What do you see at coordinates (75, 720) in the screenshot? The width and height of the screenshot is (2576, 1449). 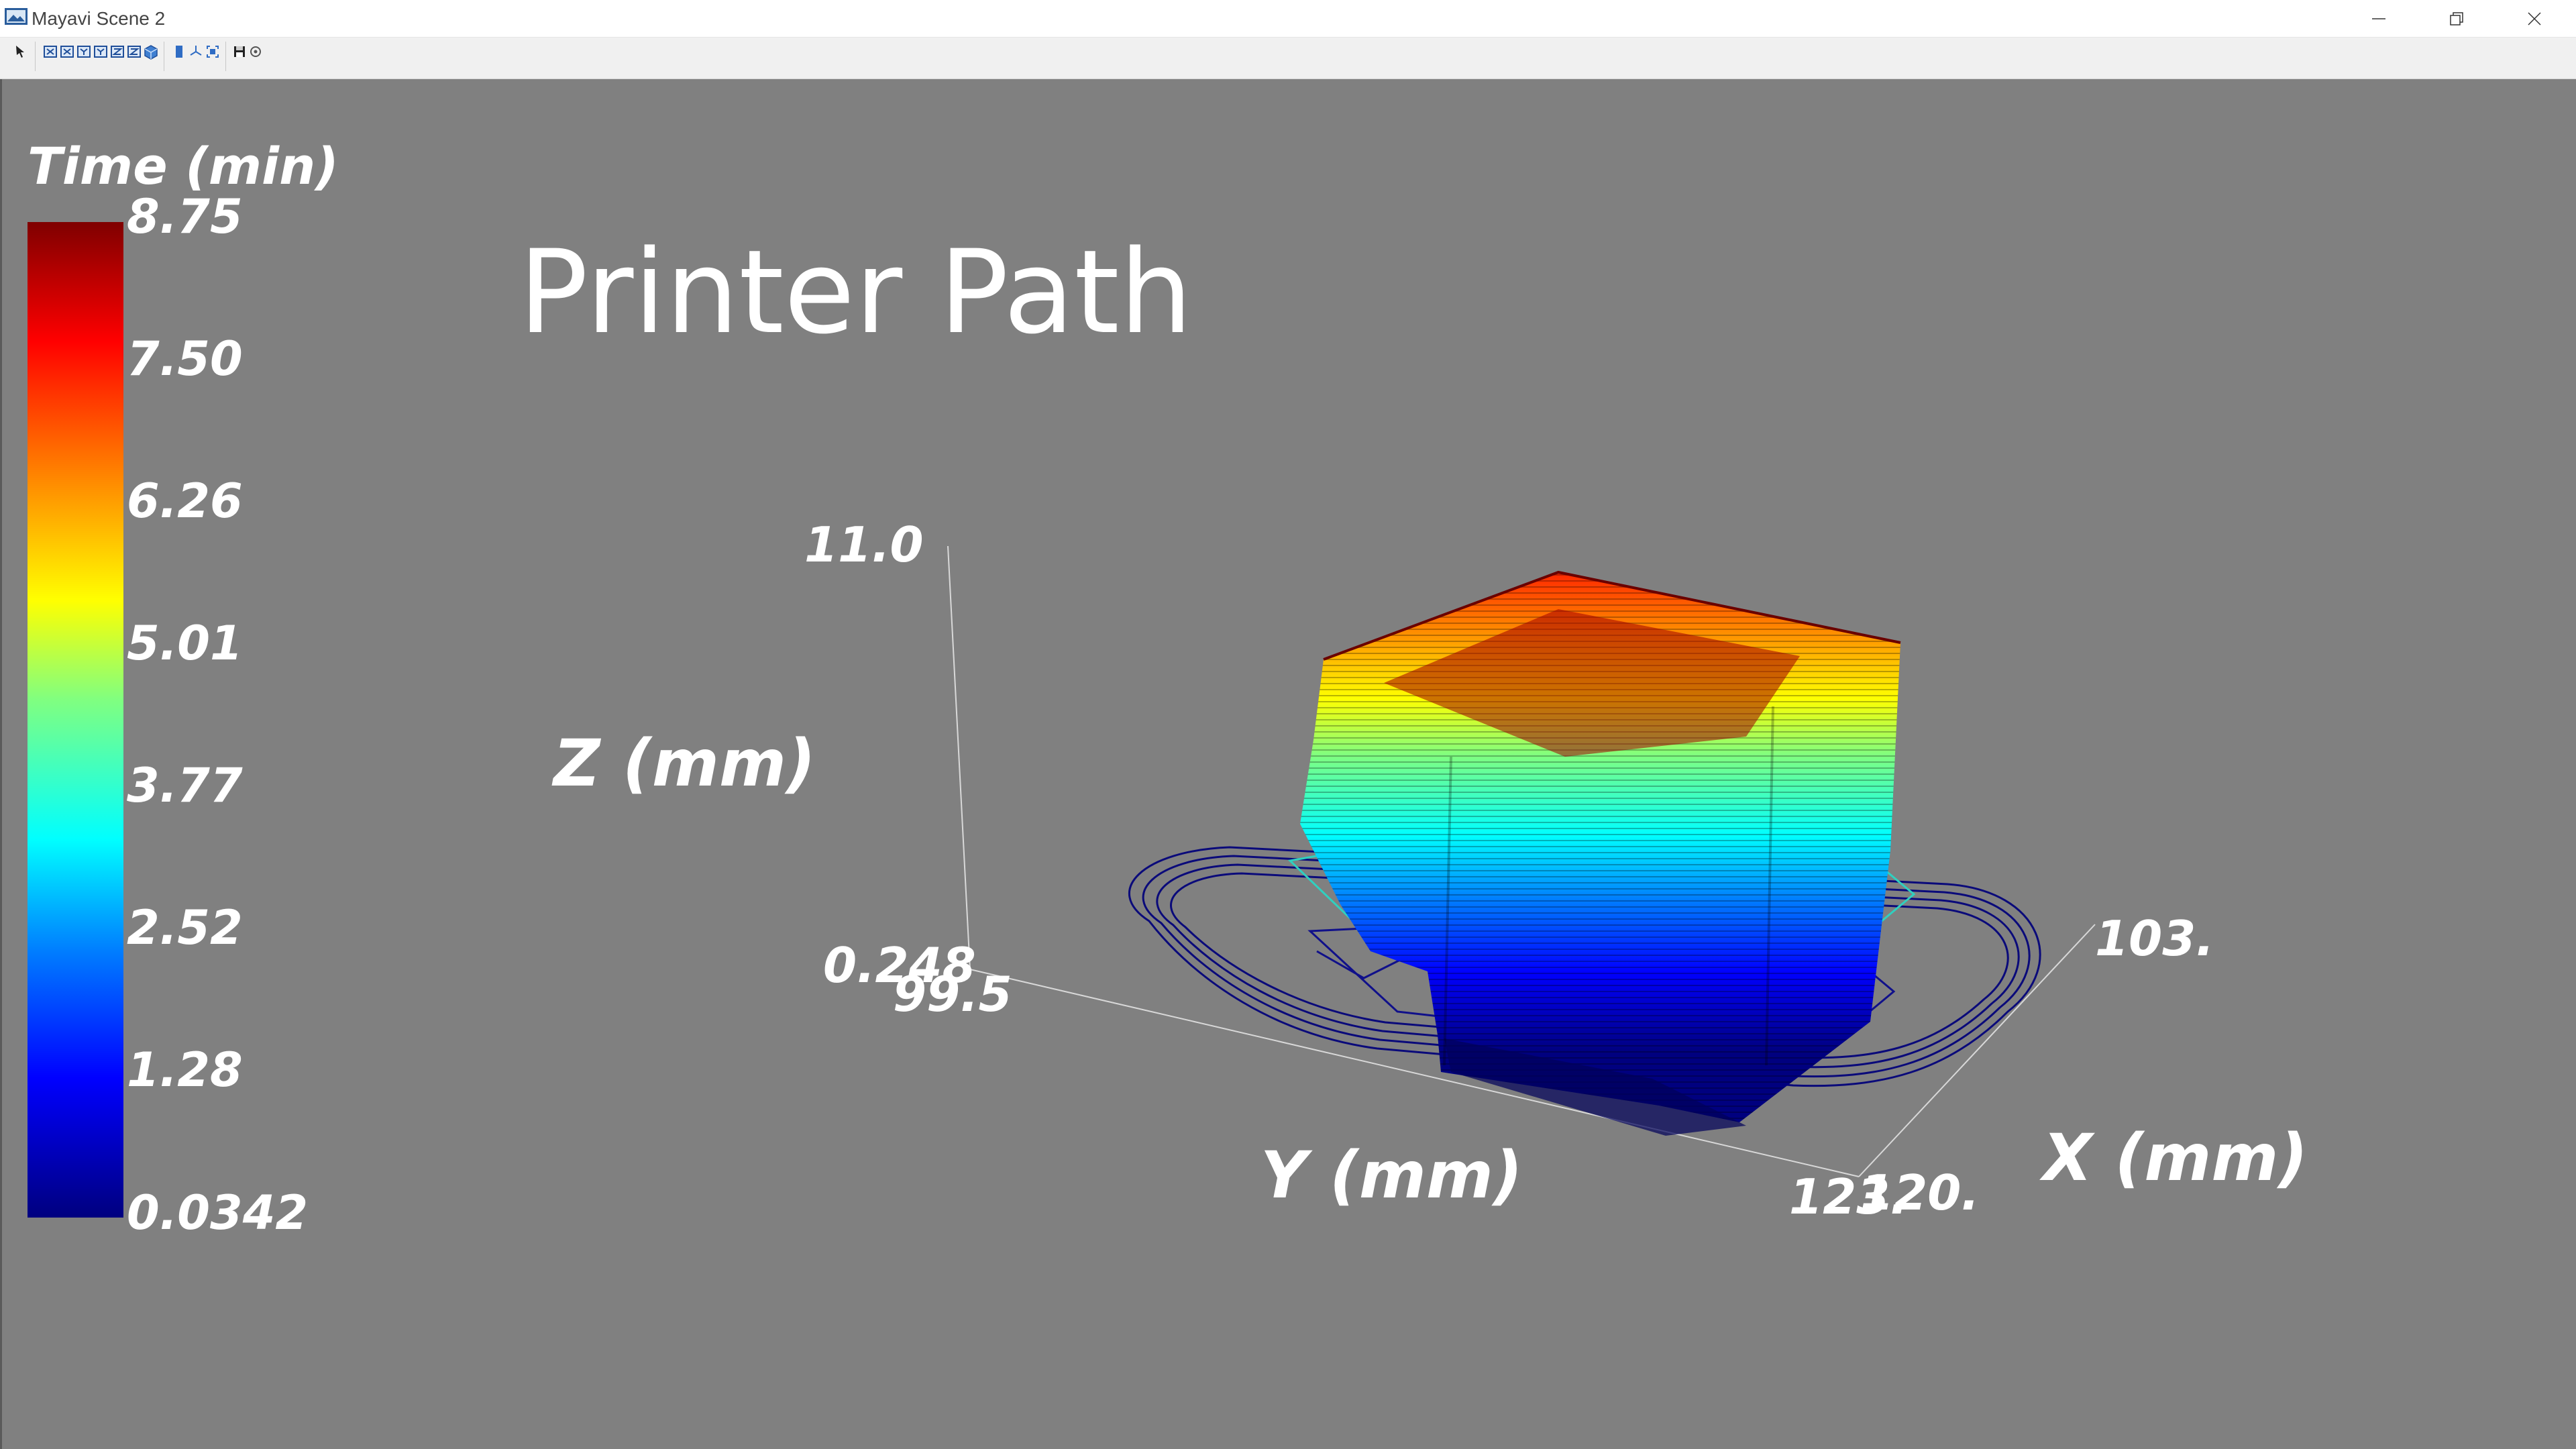 I see `colorbar` at bounding box center [75, 720].